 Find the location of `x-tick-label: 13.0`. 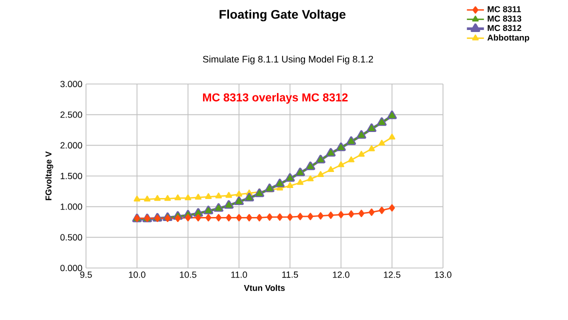

x-tick-label: 13.0 is located at coordinates (443, 275).